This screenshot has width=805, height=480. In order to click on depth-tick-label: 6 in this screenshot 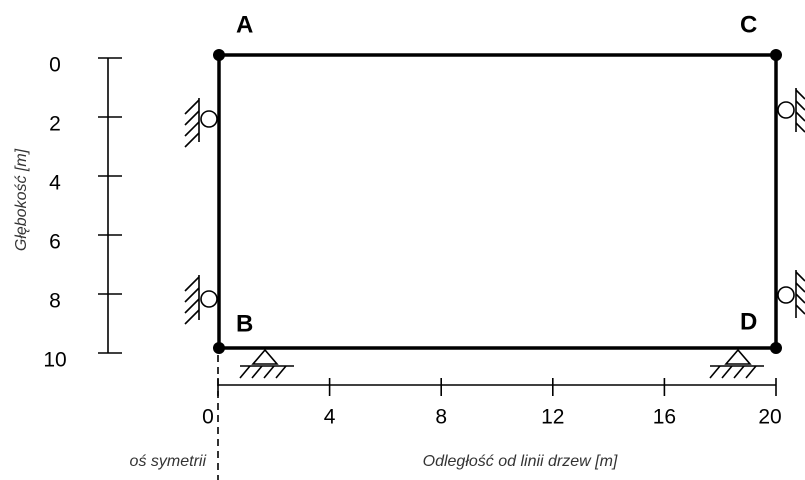, I will do `click(55, 242)`.